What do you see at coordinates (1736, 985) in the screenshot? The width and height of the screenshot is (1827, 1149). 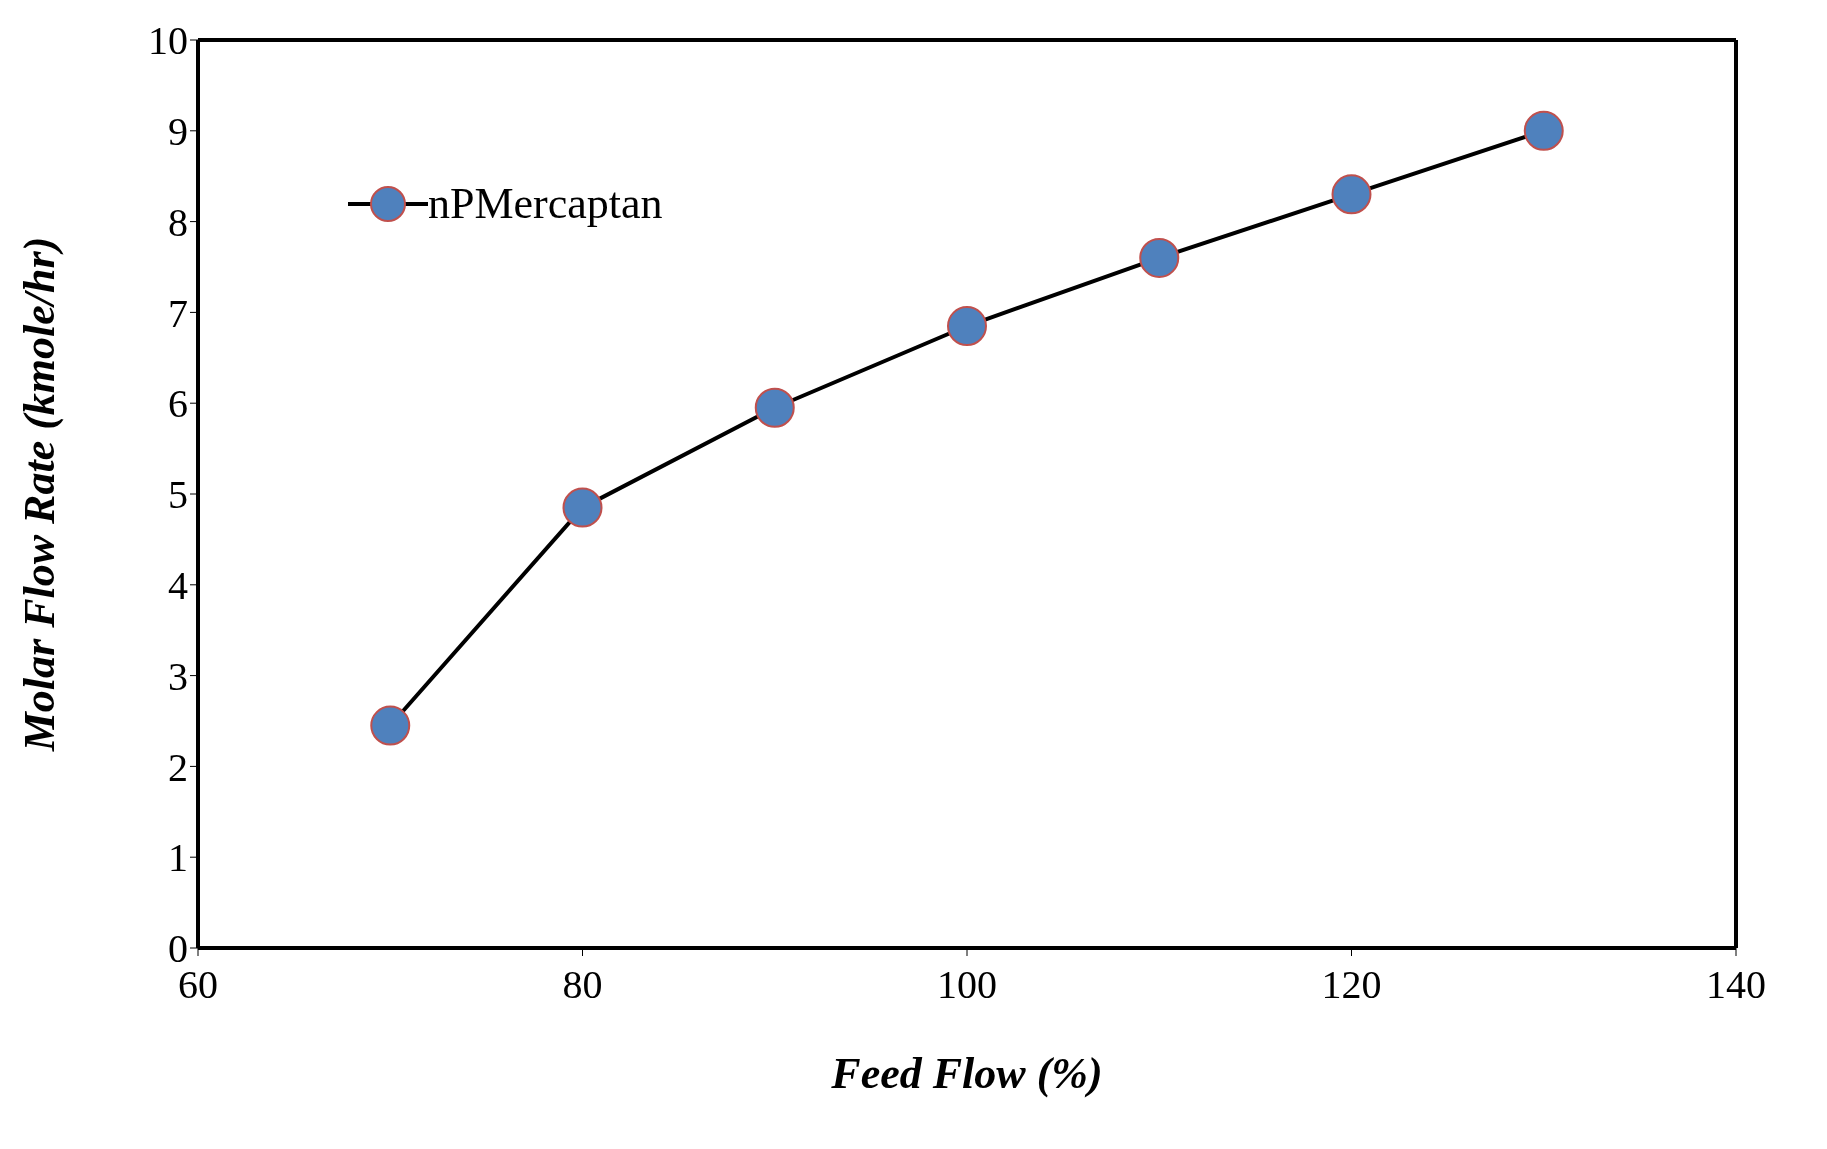 I see `x-tick-label: 140` at bounding box center [1736, 985].